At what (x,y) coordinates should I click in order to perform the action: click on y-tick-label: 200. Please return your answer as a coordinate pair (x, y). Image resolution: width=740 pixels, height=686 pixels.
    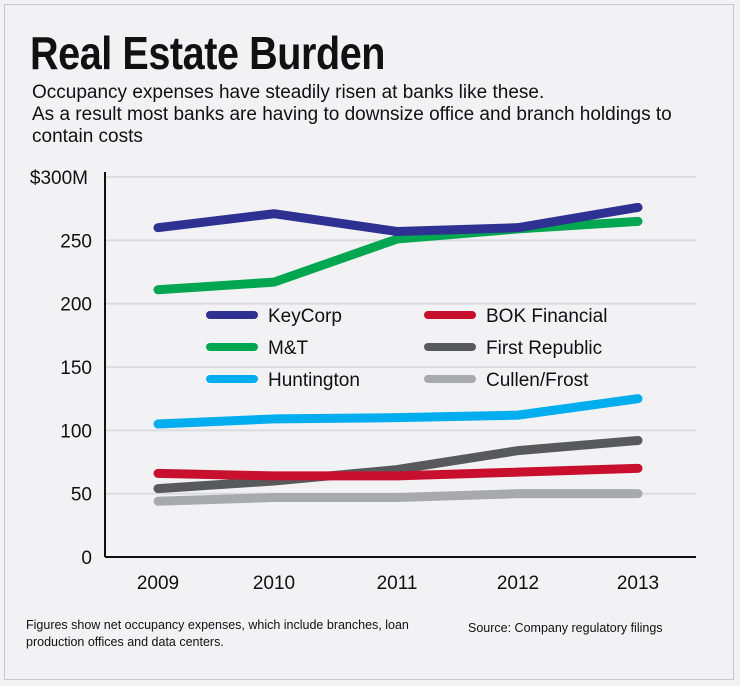
    Looking at the image, I should click on (76, 305).